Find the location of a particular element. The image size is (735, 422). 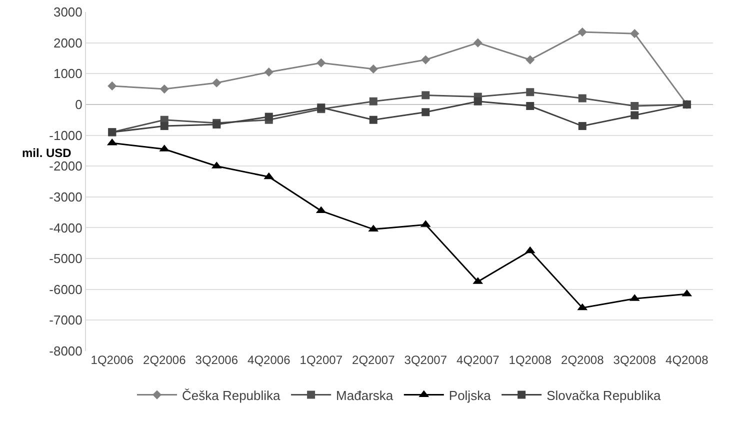

y-tick-label: 2000 is located at coordinates (67, 42).